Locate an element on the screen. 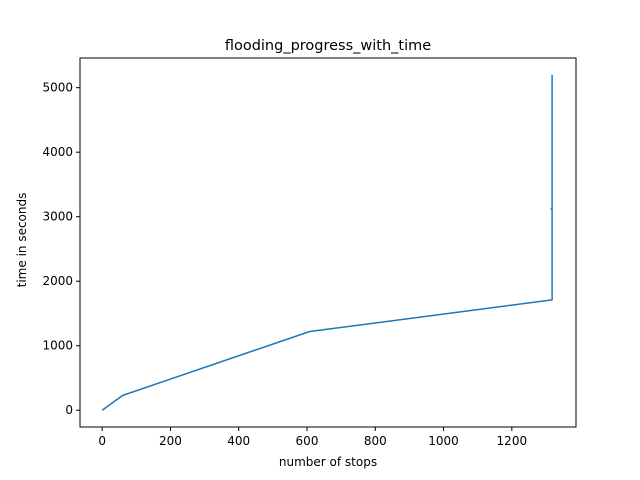 This screenshot has width=640, height=480. y-tick-label: 4000 is located at coordinates (57, 152).